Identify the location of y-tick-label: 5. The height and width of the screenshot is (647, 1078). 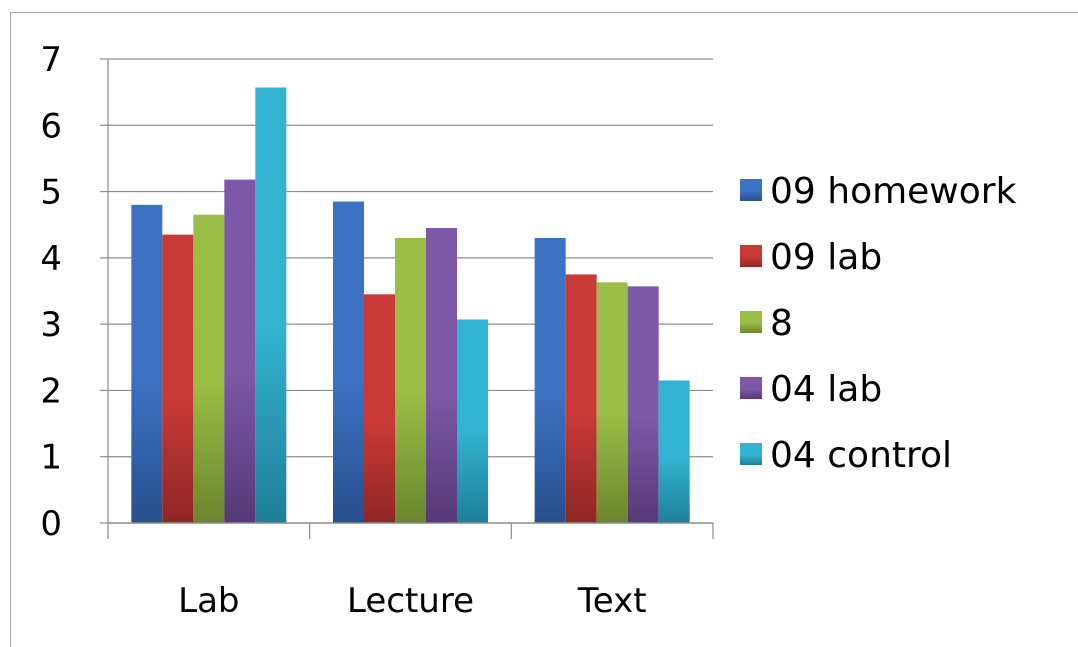
(51, 193).